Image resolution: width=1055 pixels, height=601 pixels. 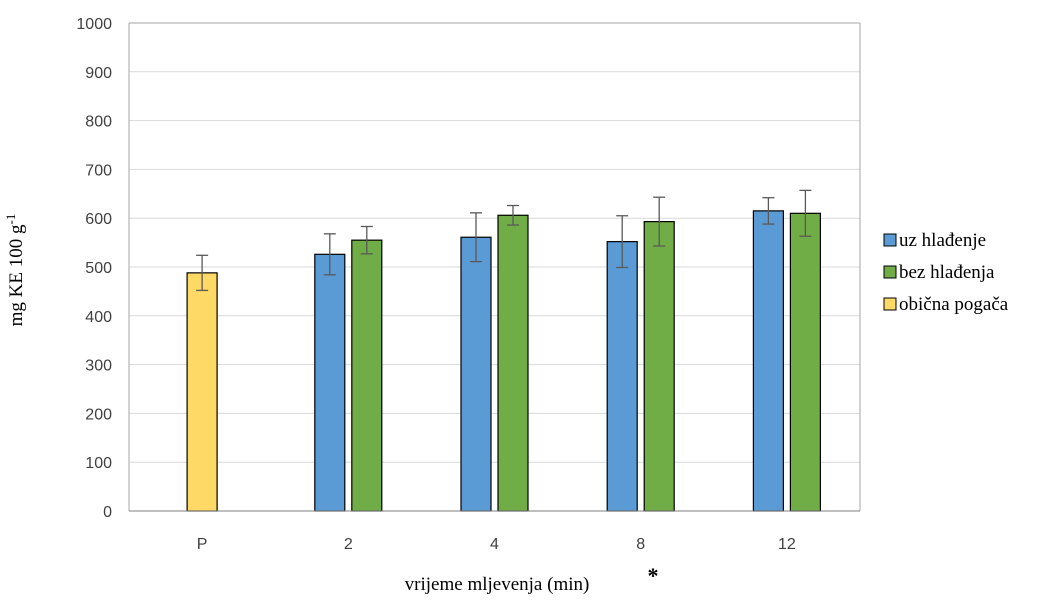 What do you see at coordinates (653, 575) in the screenshot?
I see `annotation-asterisk: *` at bounding box center [653, 575].